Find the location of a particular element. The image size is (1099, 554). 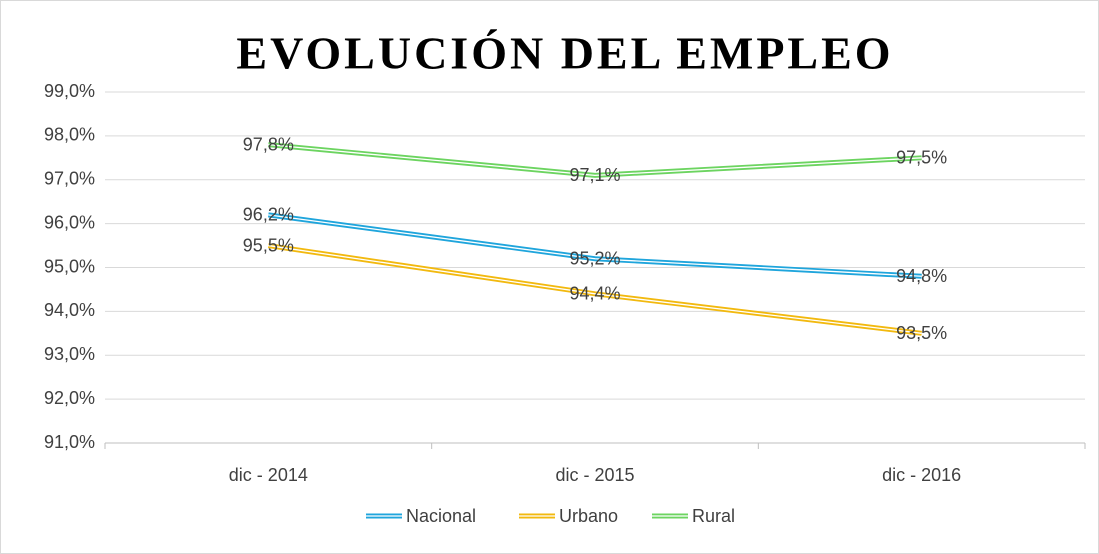

y-tick-label: 91,0% is located at coordinates (69, 442).